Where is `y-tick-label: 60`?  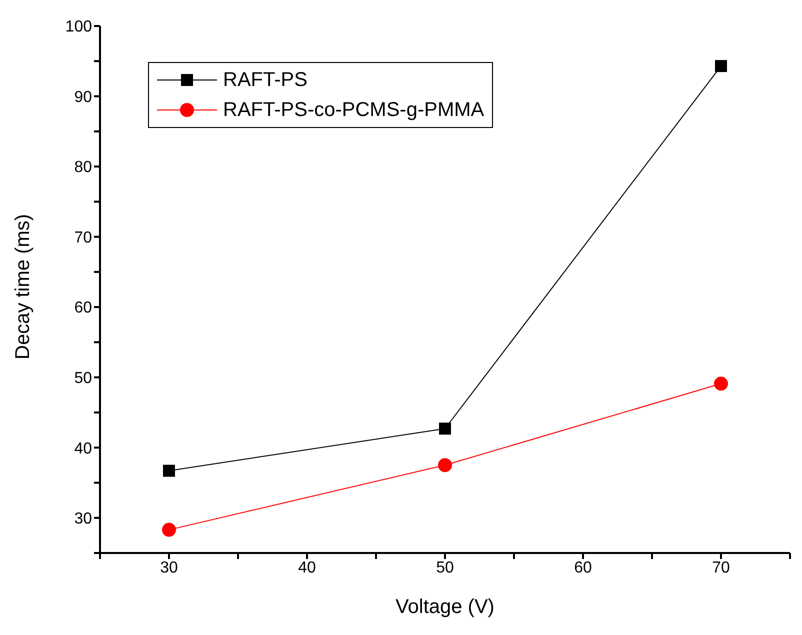 y-tick-label: 60 is located at coordinates (83, 308).